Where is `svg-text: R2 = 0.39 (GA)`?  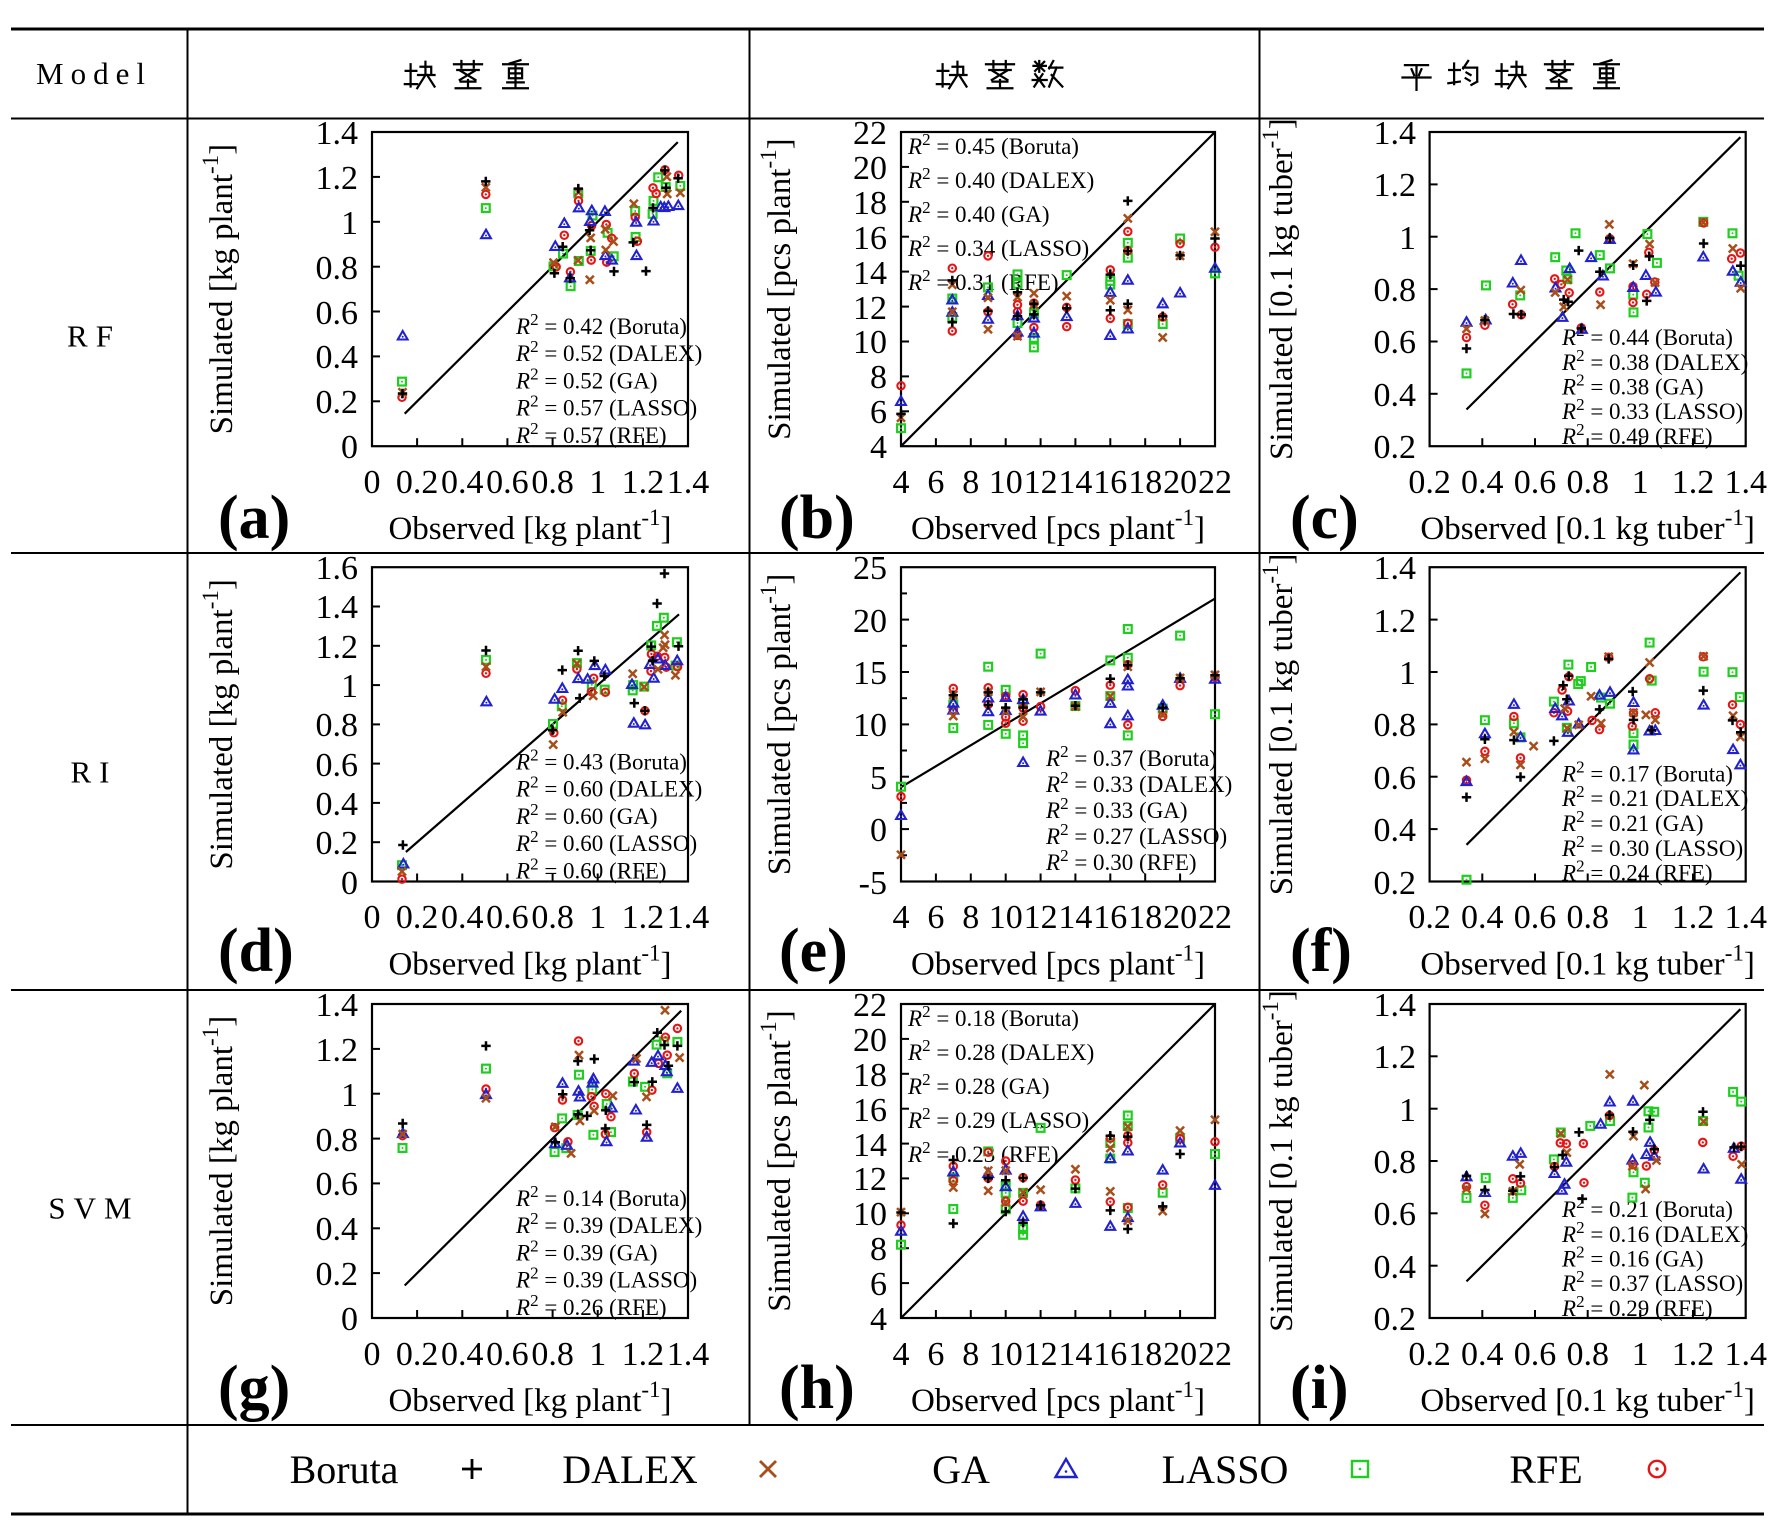
svg-text: R2 = 0.39 (GA) is located at coordinates (586, 1250).